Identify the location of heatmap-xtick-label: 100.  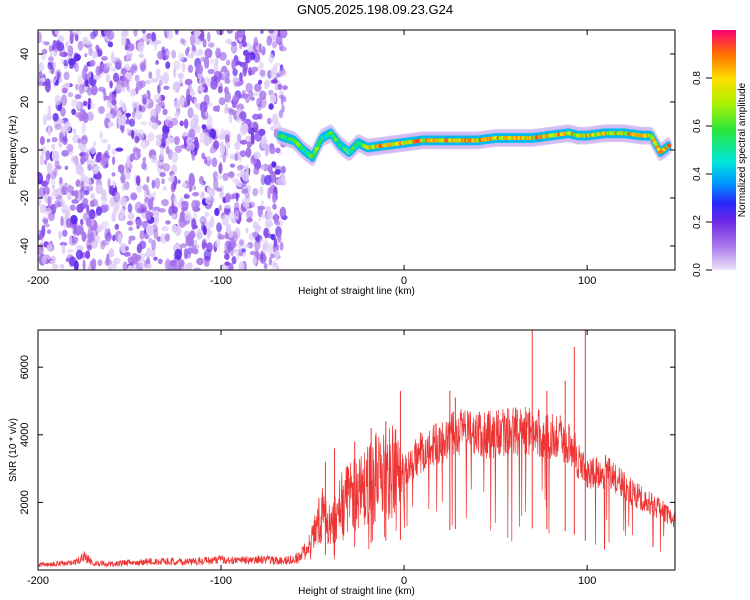
(587, 281).